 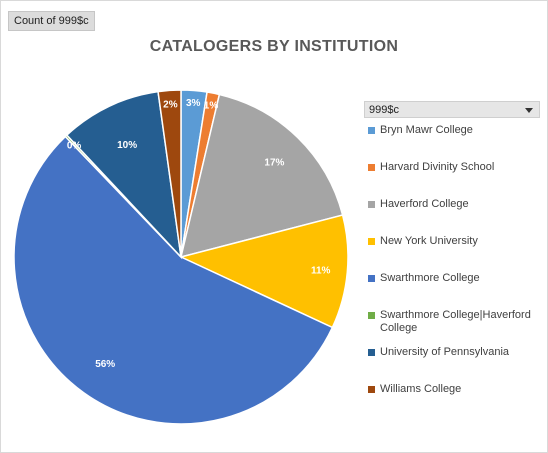 I want to click on legend-label: Harvard Divinity School, so click(x=437, y=167).